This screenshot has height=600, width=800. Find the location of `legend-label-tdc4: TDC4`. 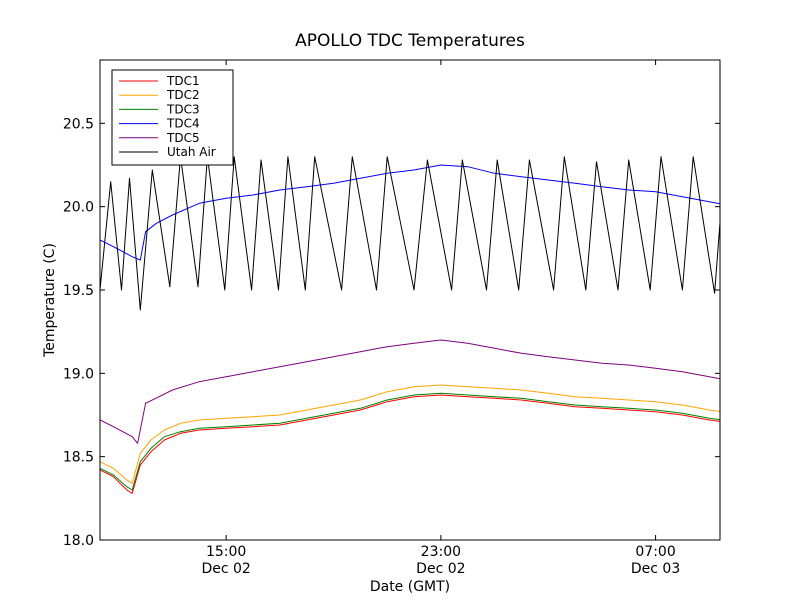

legend-label-tdc4: TDC4 is located at coordinates (183, 124).